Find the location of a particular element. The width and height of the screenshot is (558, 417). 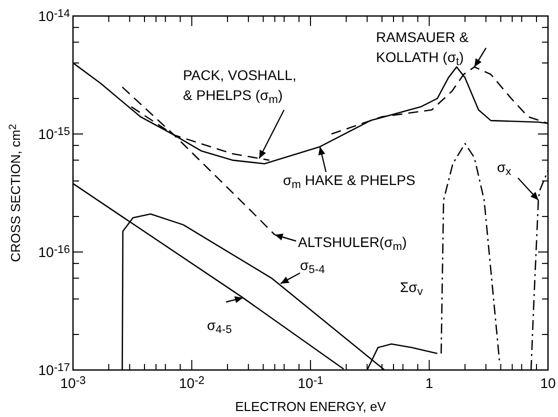

x-axis-title: ELECTRON ENERGY, eV is located at coordinates (310, 406).